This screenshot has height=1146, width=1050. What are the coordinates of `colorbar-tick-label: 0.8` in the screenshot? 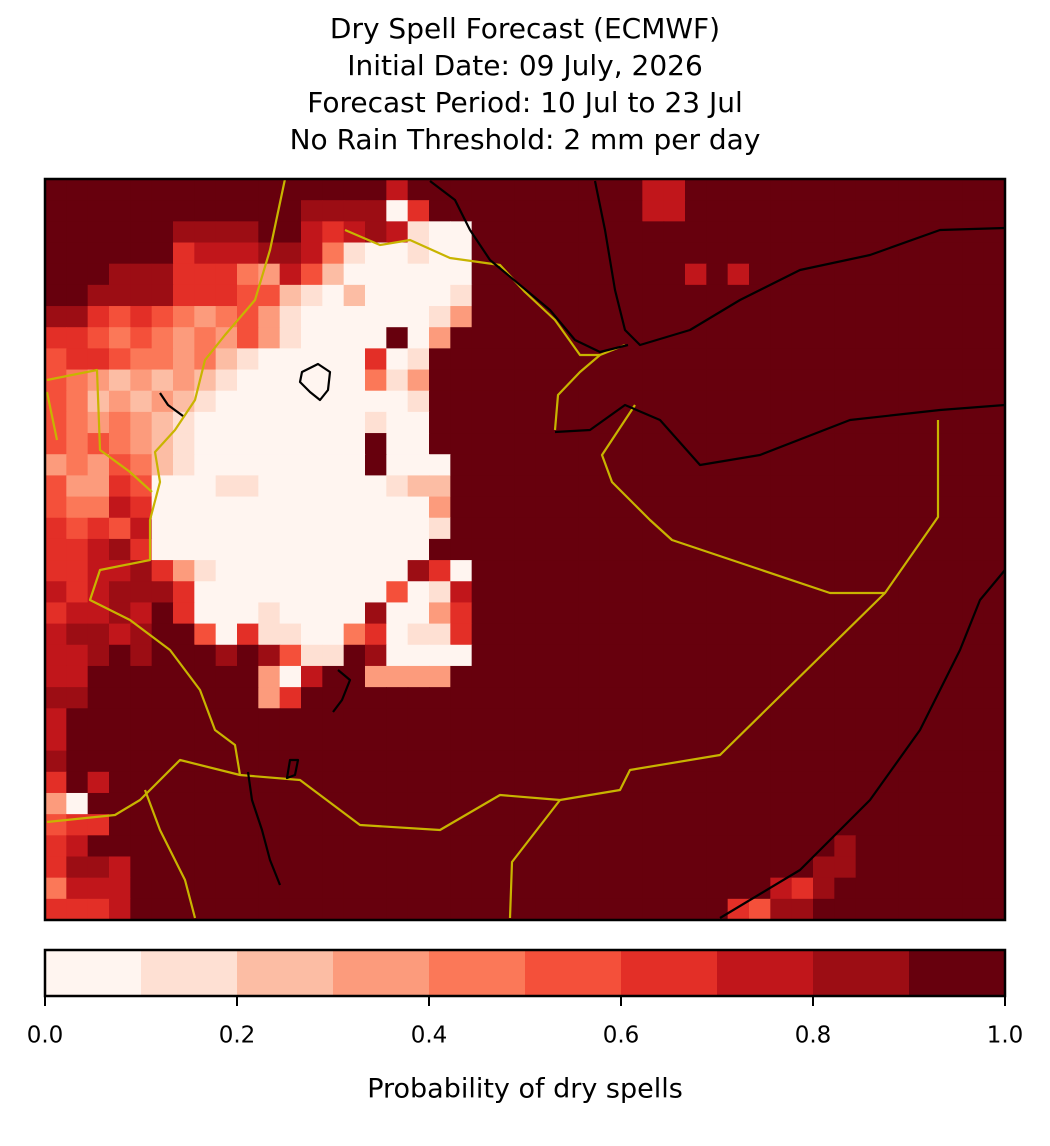 It's located at (813, 1036).